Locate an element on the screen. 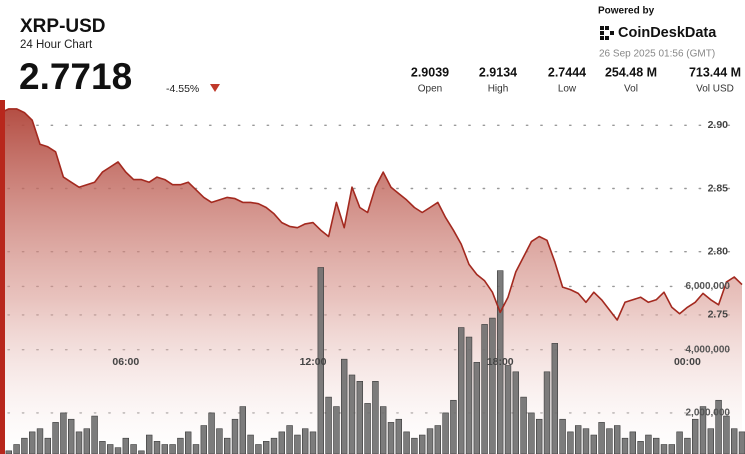 The image size is (745, 454). brand-logo is located at coordinates (607, 33).